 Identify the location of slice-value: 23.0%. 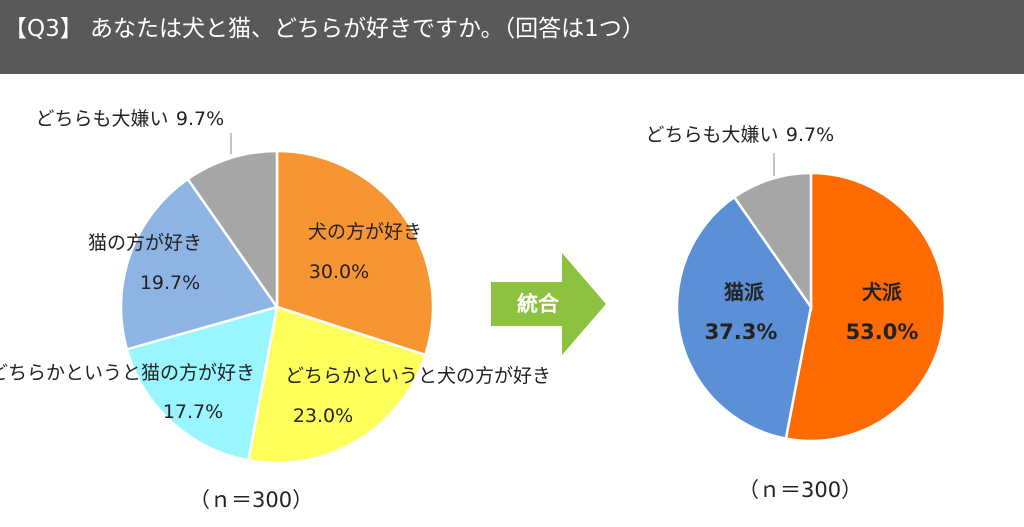
(323, 416).